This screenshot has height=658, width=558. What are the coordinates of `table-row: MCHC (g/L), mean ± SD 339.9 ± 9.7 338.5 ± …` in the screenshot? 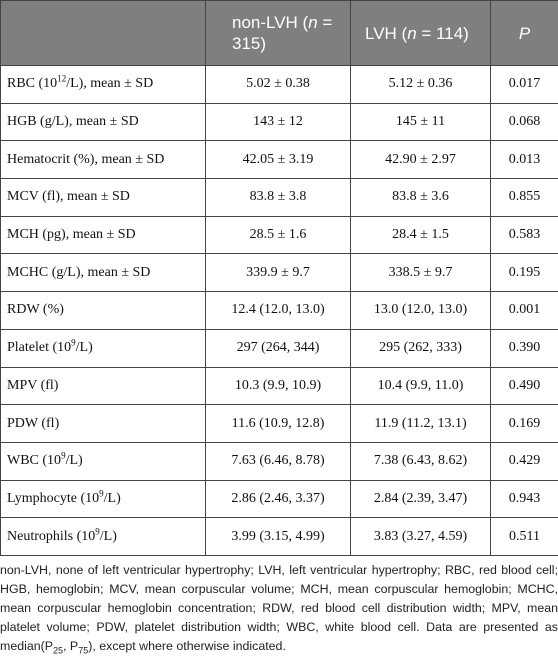 It's located at (279, 273).